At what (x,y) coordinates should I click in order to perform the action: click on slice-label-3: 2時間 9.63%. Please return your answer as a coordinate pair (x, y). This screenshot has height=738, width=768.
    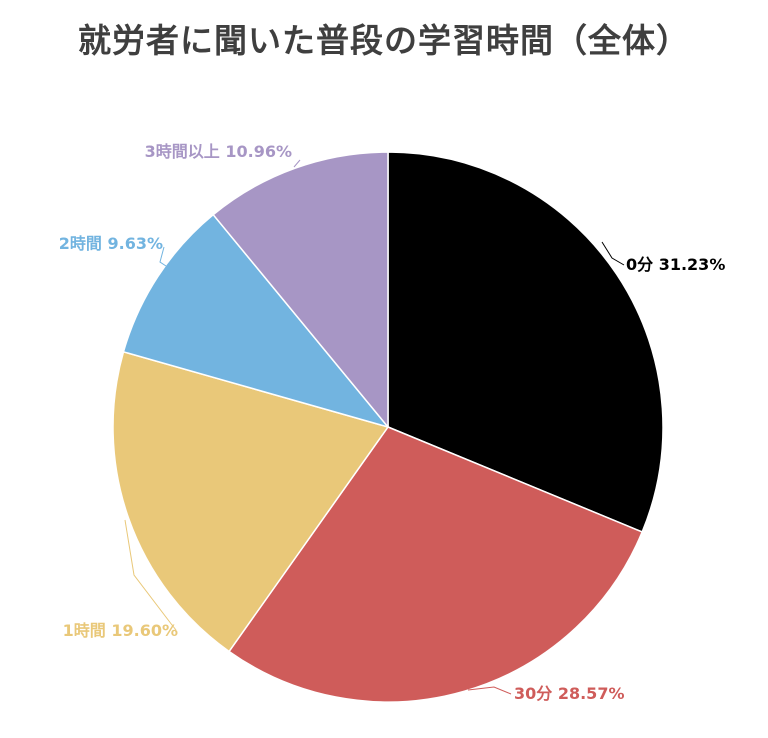
    Looking at the image, I should click on (111, 243).